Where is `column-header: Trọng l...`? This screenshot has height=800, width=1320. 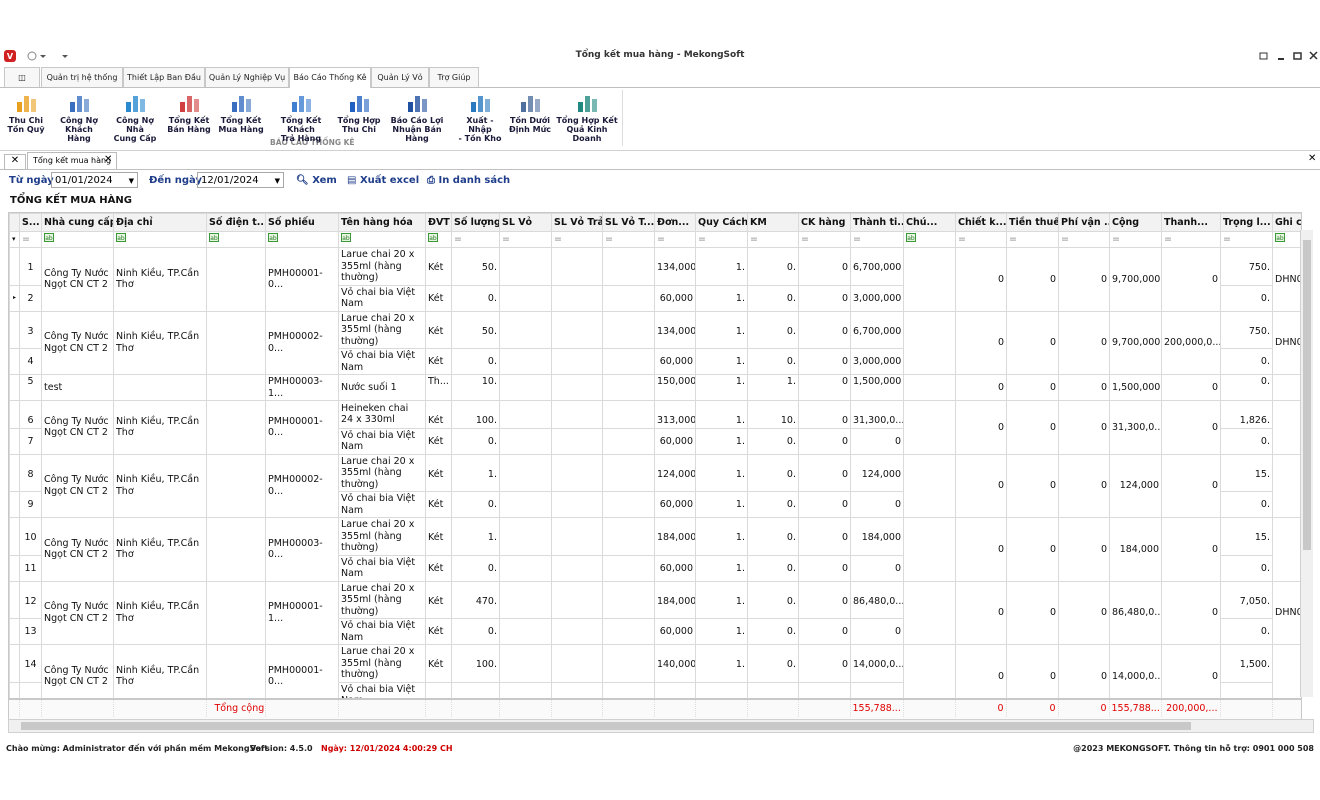
column-header: Trọng l... is located at coordinates (1247, 223).